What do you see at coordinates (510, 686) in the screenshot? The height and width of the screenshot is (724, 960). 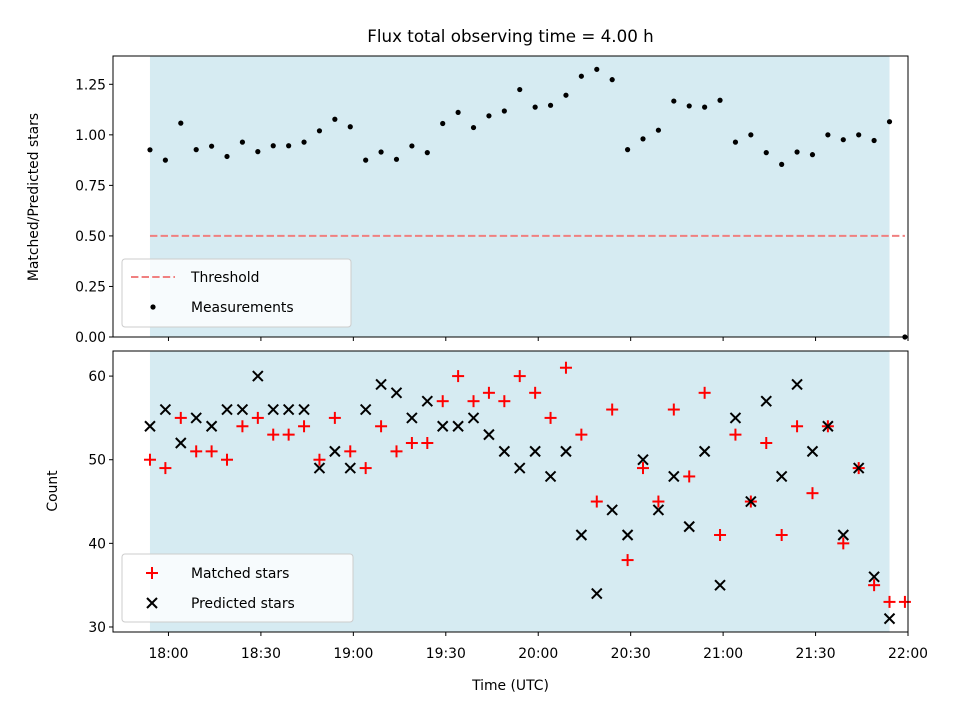 I see `x-axis-label: Time (UTC)` at bounding box center [510, 686].